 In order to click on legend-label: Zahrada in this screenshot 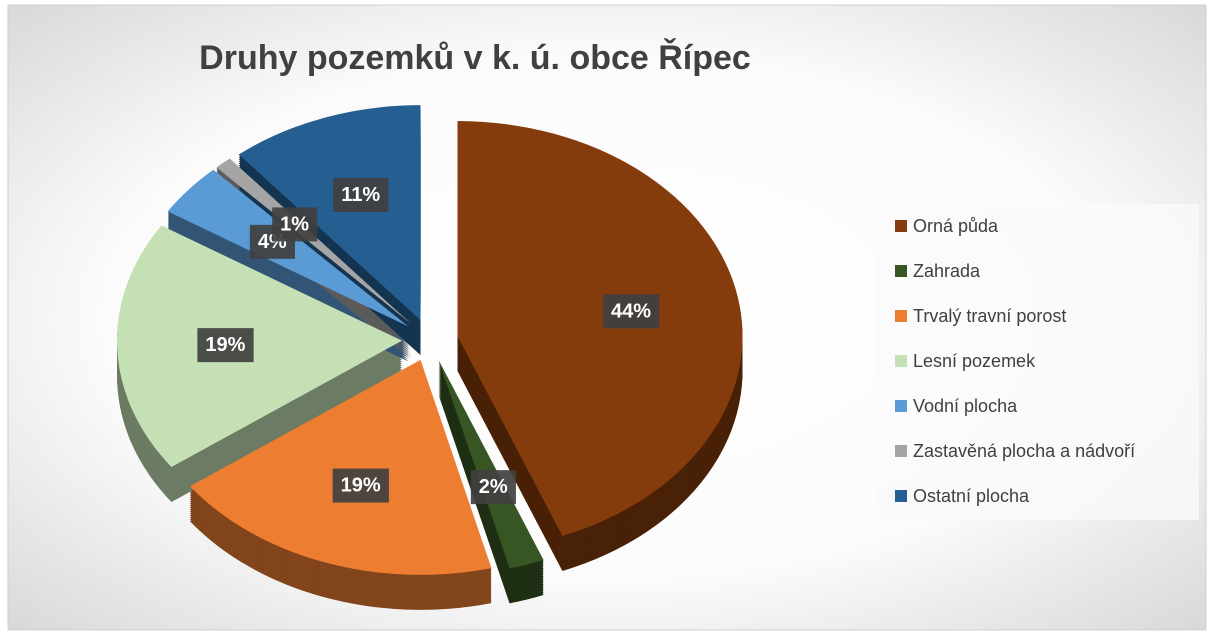, I will do `click(947, 271)`.